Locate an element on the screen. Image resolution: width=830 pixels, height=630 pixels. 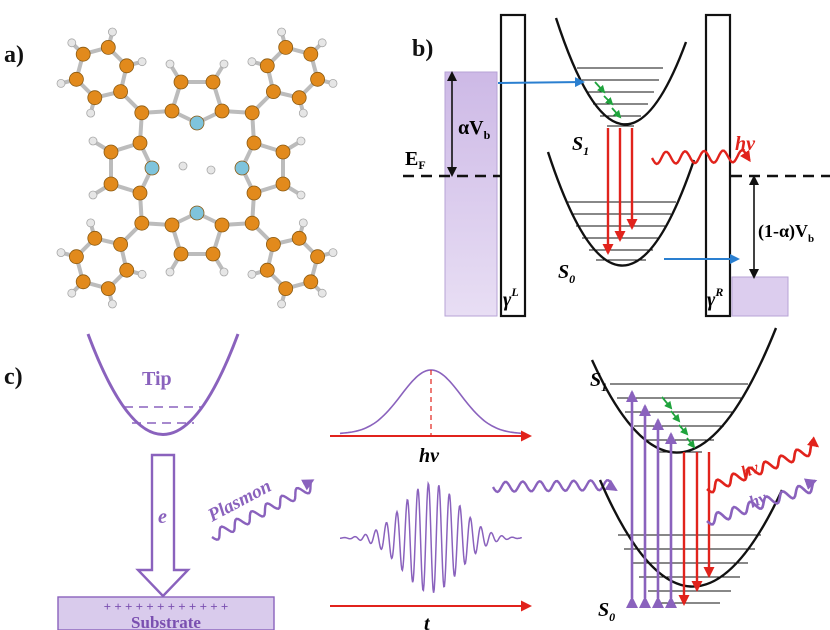
tip-levels is located at coordinates (163, 415).